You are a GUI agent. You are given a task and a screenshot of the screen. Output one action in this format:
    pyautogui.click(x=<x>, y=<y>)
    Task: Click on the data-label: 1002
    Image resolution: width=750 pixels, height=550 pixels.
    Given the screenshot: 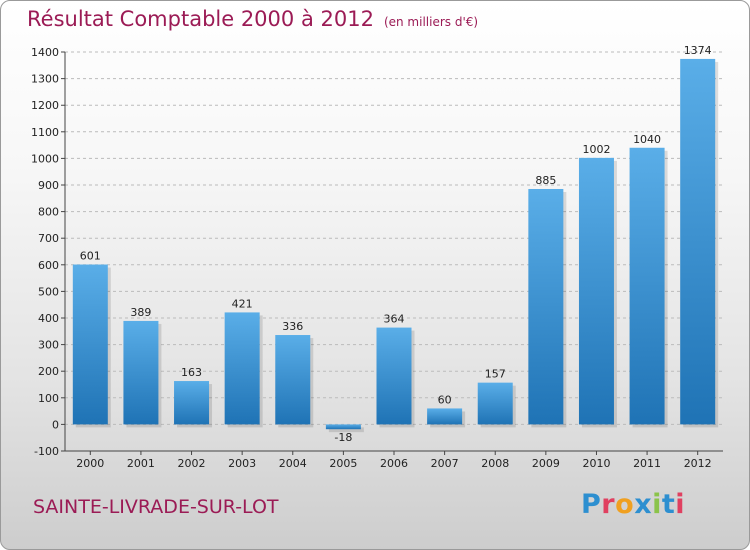 What is the action you would take?
    pyautogui.click(x=596, y=149)
    